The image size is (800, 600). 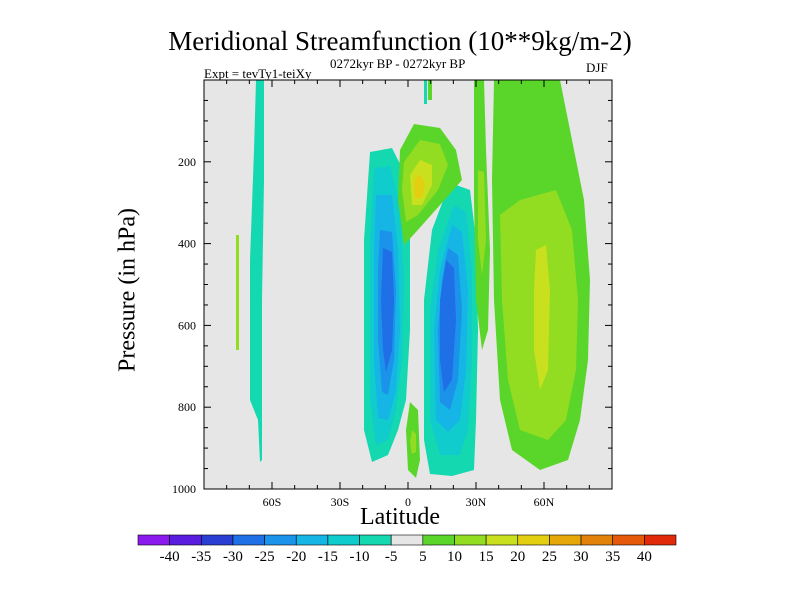 I want to click on colorbar-label: -20, so click(x=296, y=557).